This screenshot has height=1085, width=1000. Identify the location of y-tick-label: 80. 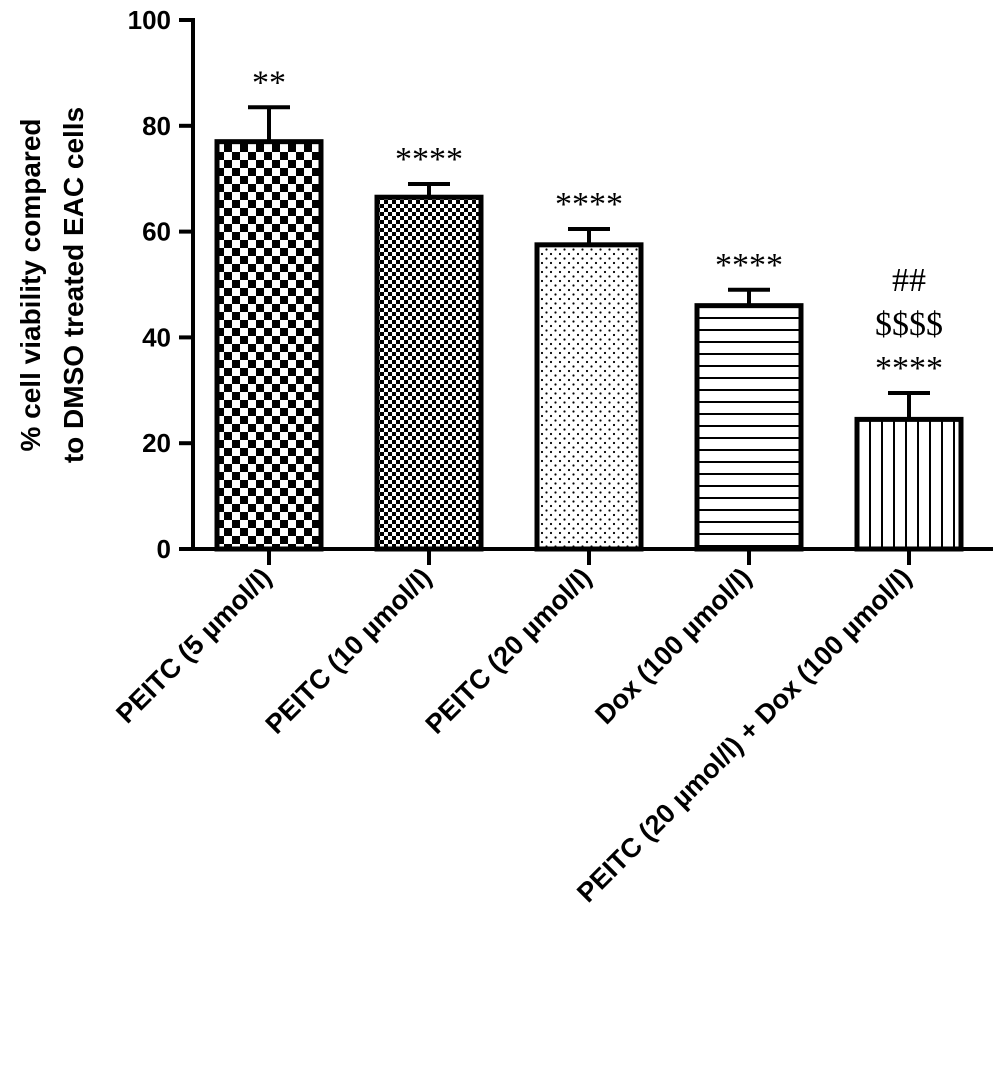
(156, 126).